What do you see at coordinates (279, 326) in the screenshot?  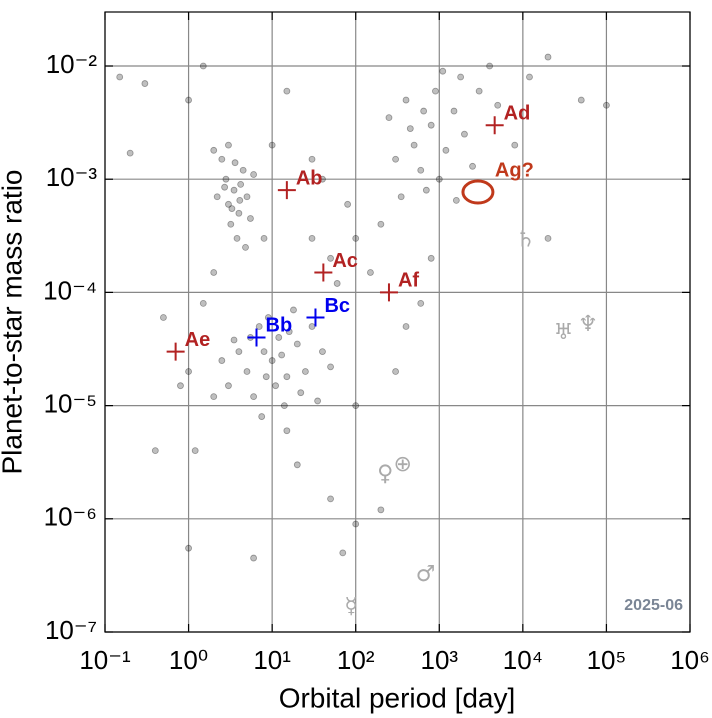 I see `planet-label: Bb` at bounding box center [279, 326].